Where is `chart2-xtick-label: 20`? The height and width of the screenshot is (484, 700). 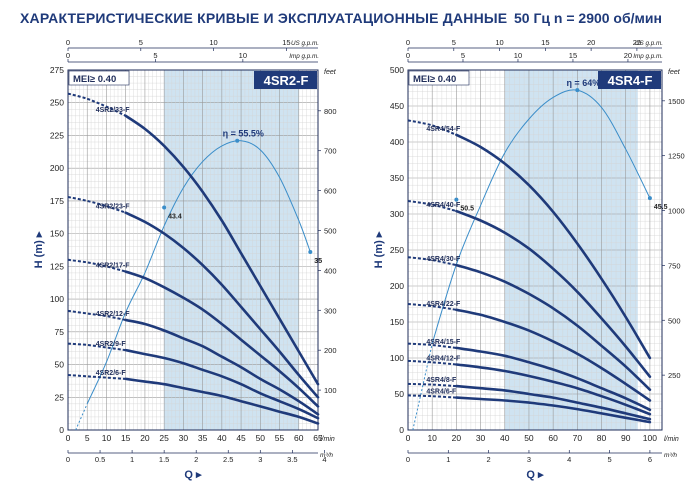 chart2-xtick-label: 20 is located at coordinates (457, 438).